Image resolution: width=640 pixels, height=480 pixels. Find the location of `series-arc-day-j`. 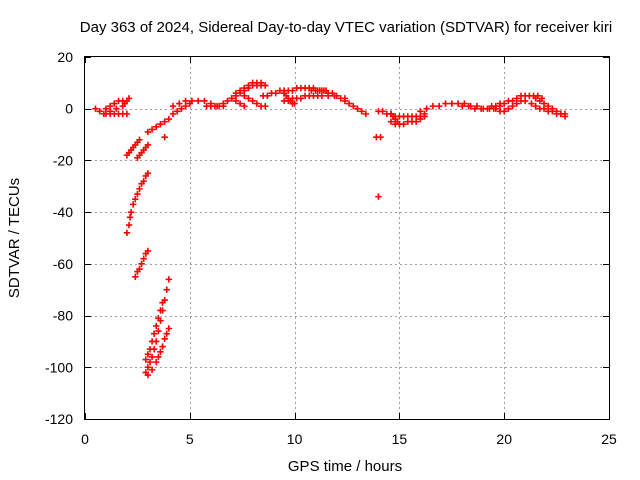

series-arc-day-j is located at coordinates (355, 106).